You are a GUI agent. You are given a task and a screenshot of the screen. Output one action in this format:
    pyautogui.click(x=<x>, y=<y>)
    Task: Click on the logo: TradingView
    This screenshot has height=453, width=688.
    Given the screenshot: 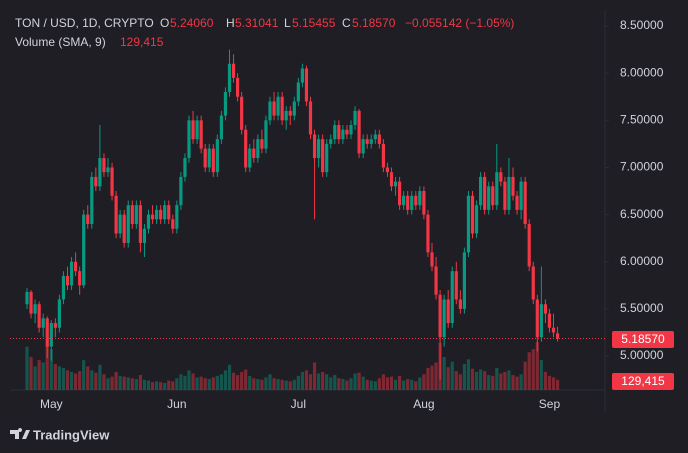 What is the action you would take?
    pyautogui.click(x=60, y=434)
    